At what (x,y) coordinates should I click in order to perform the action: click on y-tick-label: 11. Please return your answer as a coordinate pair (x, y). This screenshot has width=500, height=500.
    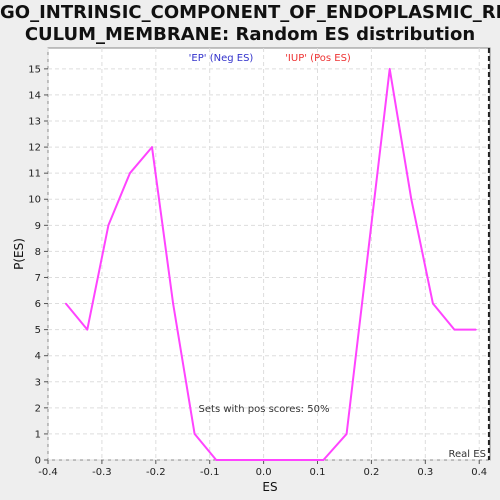
    Looking at the image, I should click on (34, 174).